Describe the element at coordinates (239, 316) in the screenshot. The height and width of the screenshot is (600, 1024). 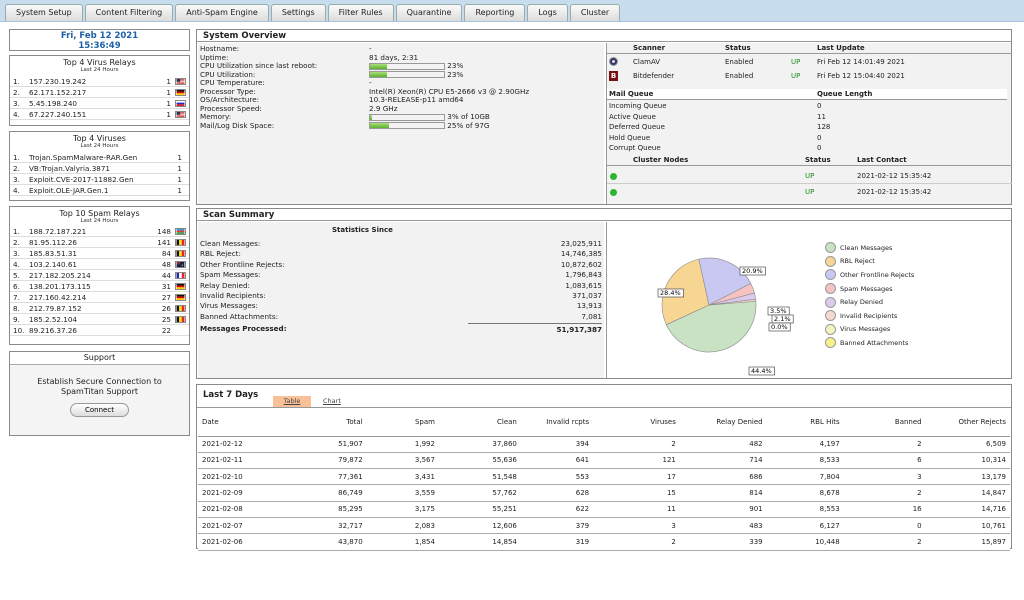
I see `scan-key: Banned Attachments:` at that location.